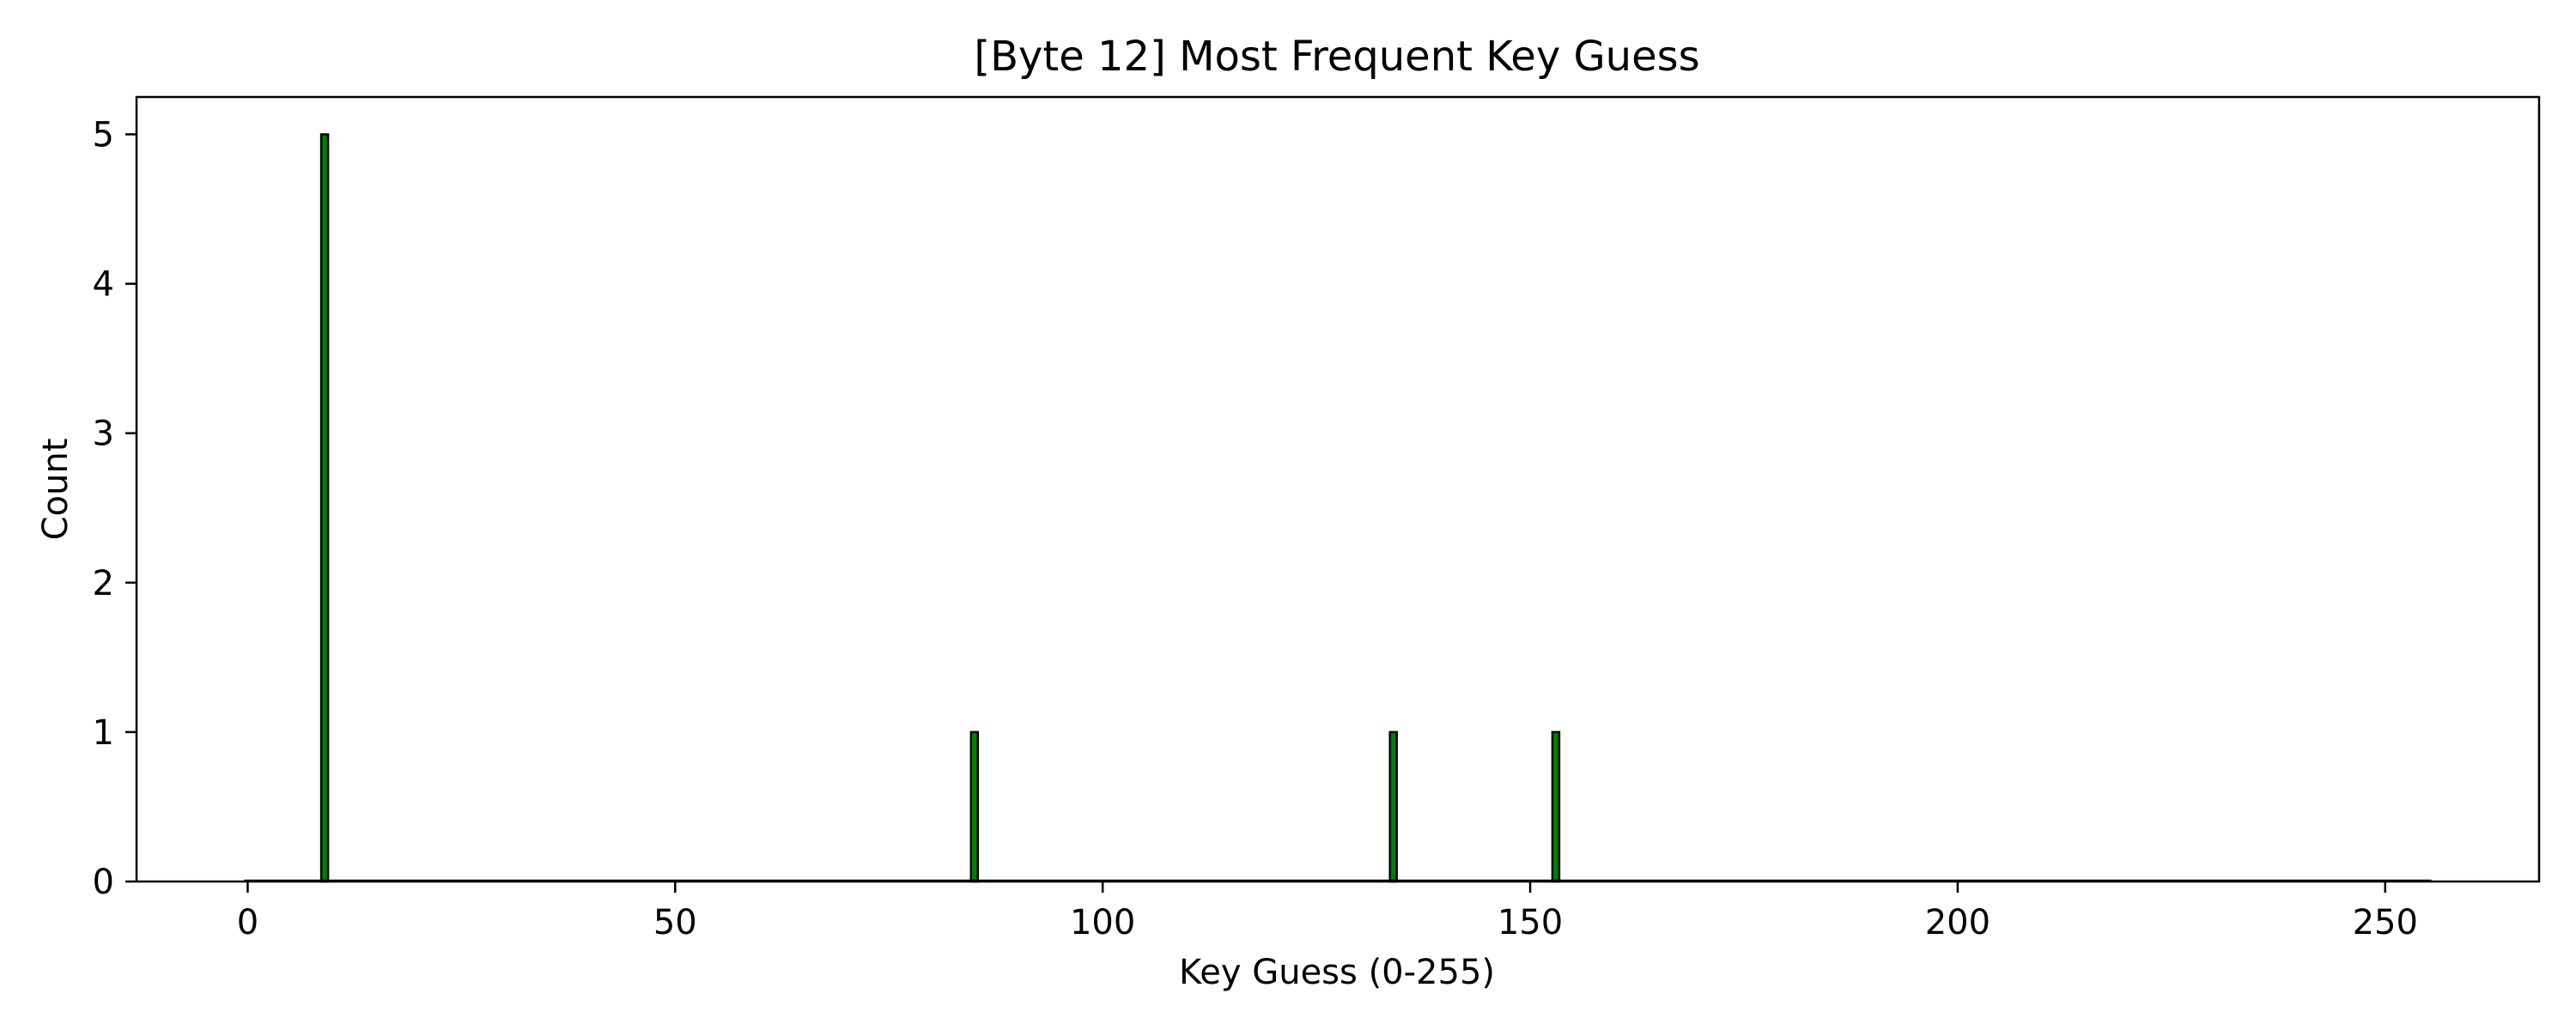  I want to click on x-tick-label: 100, so click(1102, 922).